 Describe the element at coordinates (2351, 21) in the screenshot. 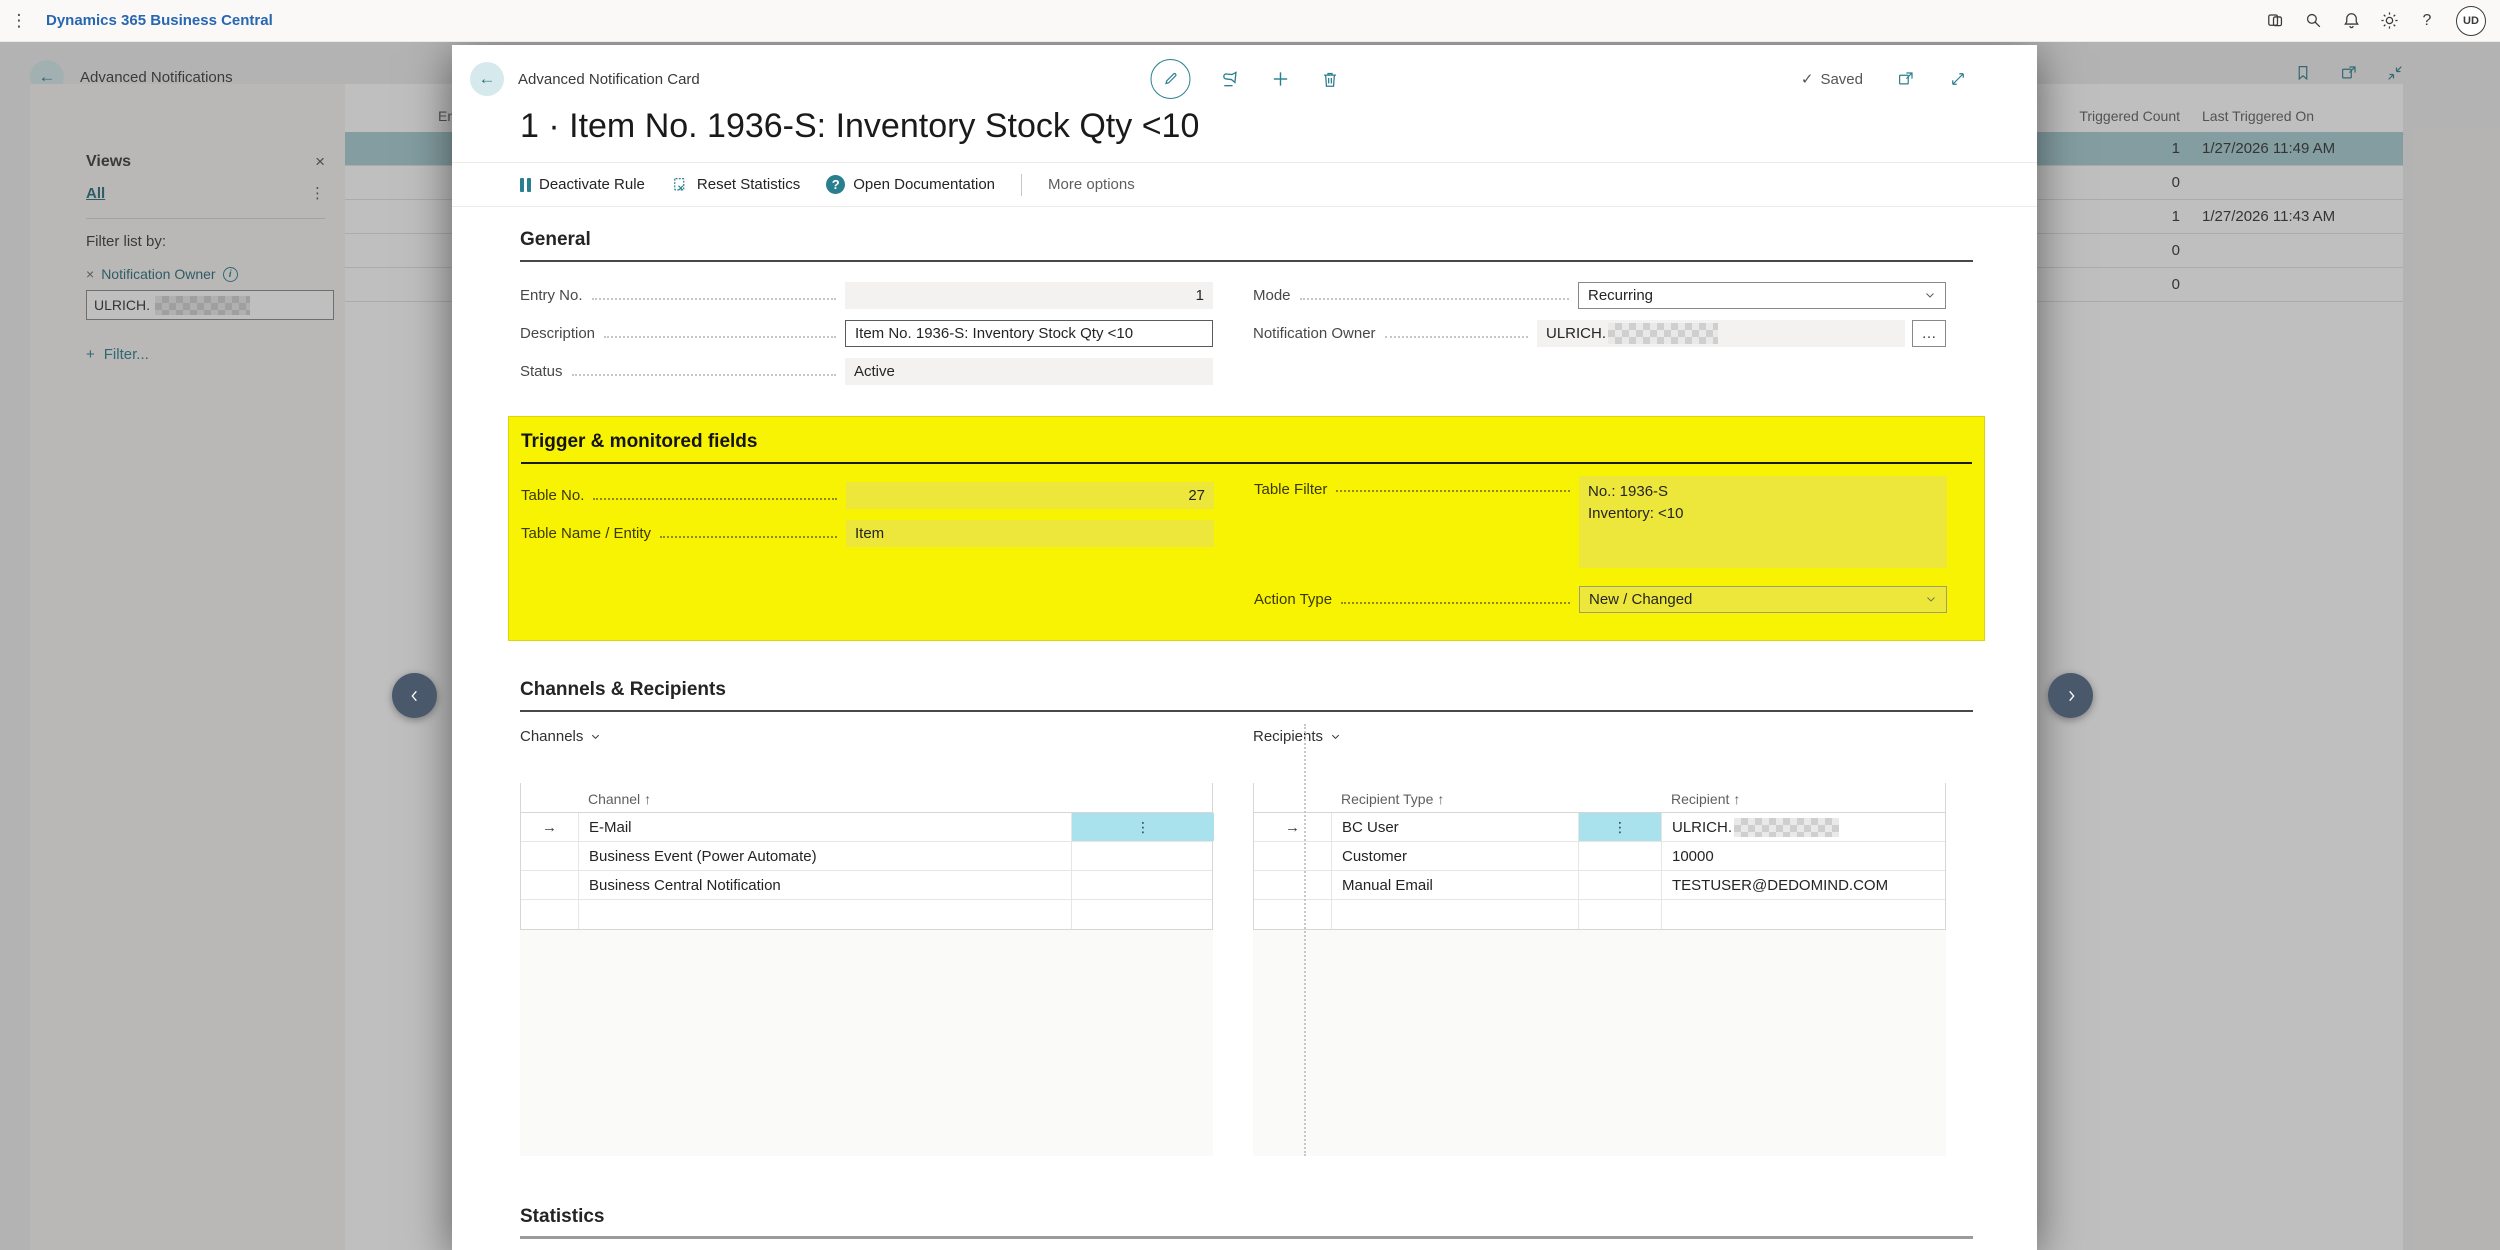

I see `notifications-bell-icon` at that location.